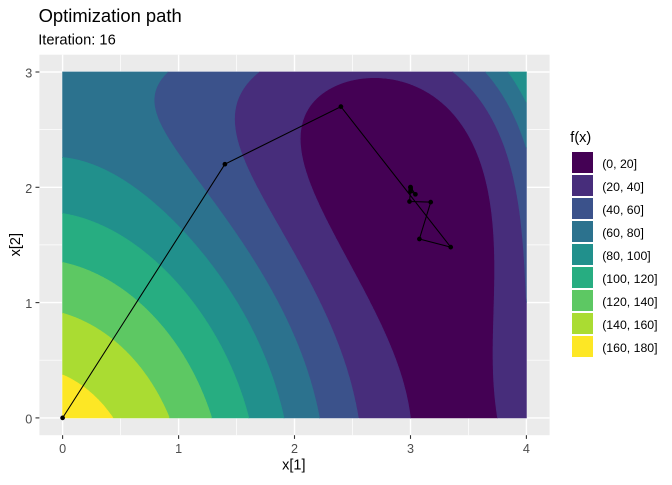 This screenshot has width=672, height=485. Describe the element at coordinates (629, 302) in the screenshot. I see `svg-text: (120, 140]` at that location.